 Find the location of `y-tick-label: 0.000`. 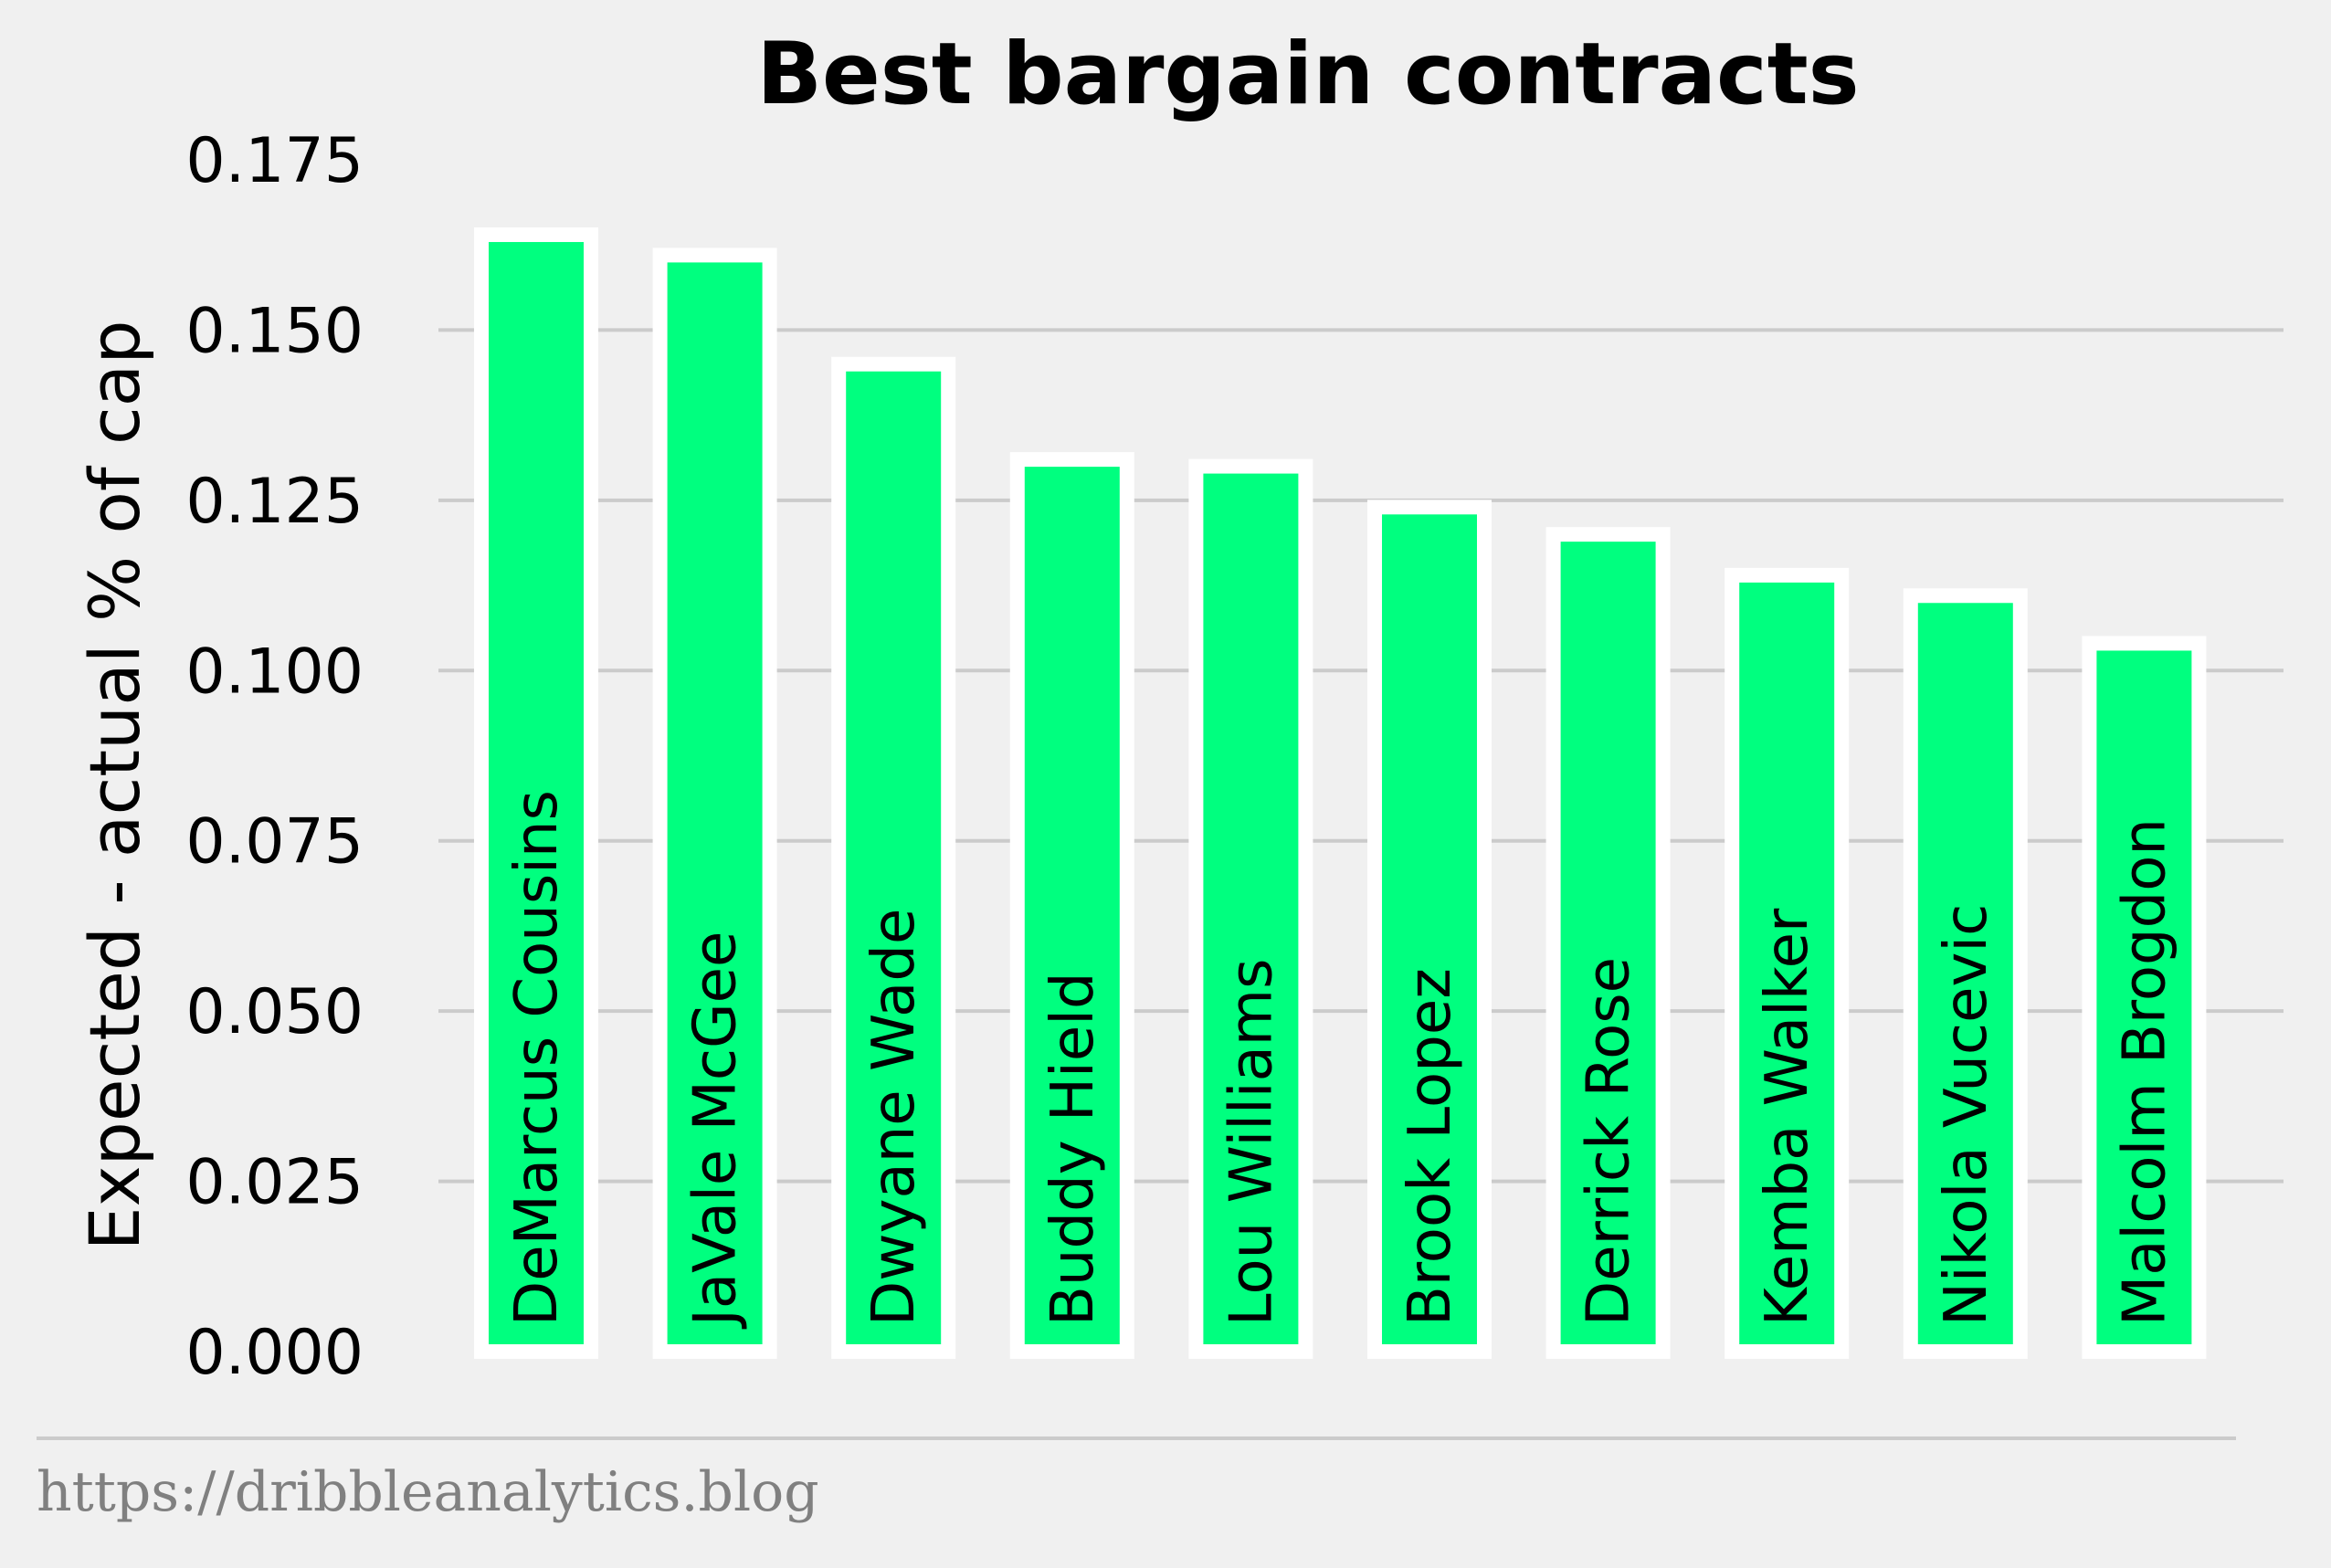

y-tick-label: 0.000 is located at coordinates (274, 1353).